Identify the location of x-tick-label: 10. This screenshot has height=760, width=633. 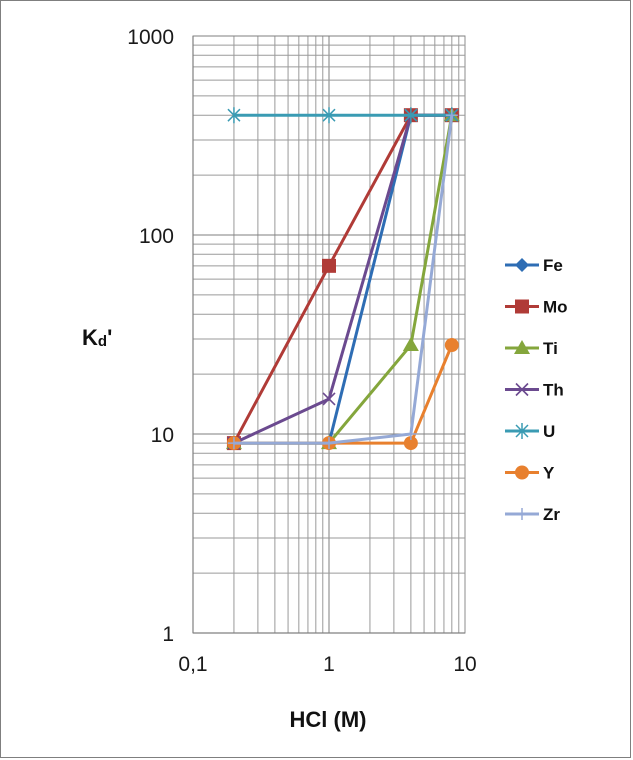
(464, 664).